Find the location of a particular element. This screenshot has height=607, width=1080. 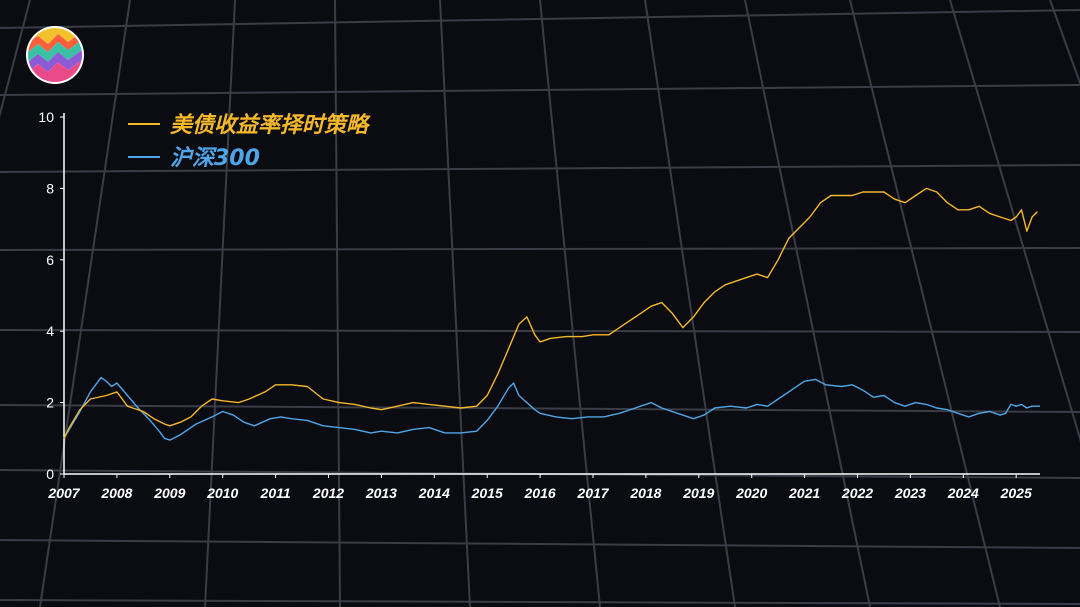

y-tick-label: 8 is located at coordinates (50, 188).